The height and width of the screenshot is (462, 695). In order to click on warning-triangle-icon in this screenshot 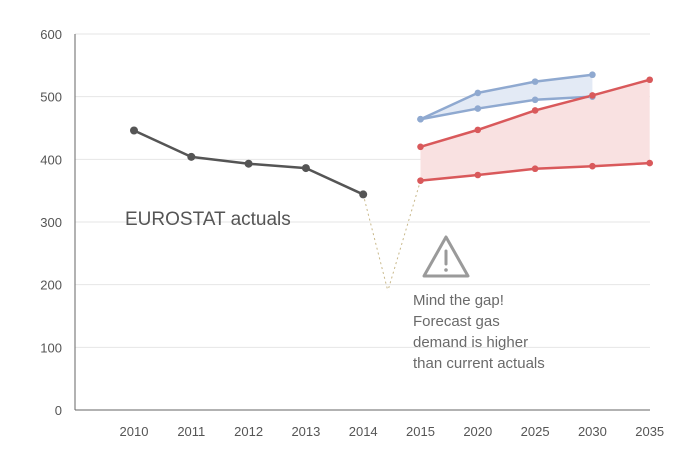, I will do `click(446, 256)`.